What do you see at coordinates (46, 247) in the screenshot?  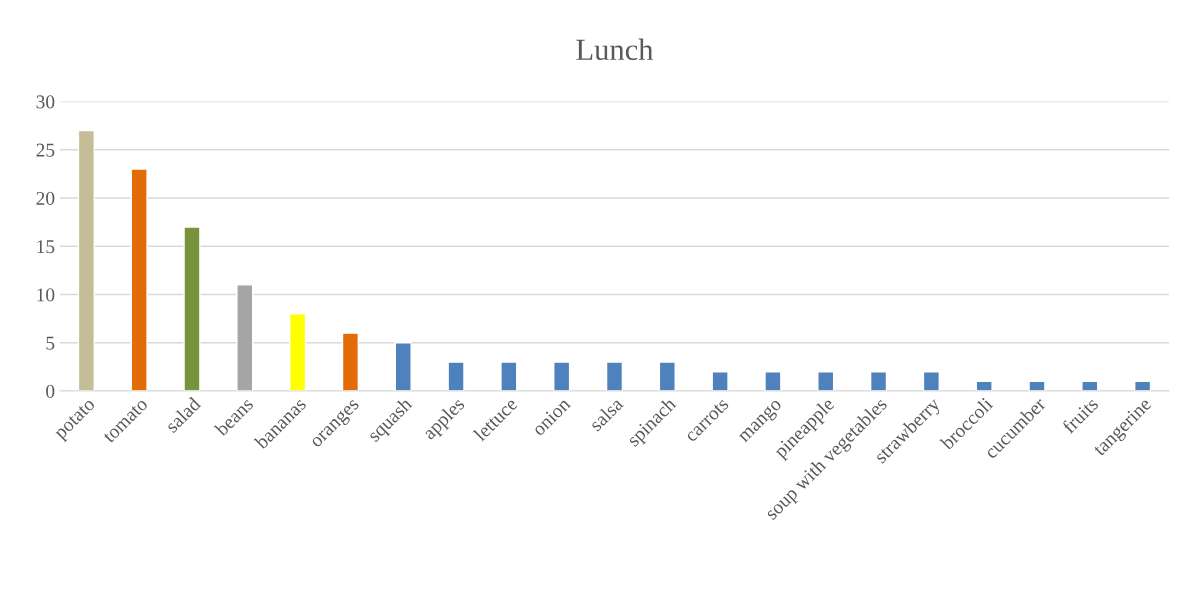 I see `y-tick-label: 15` at bounding box center [46, 247].